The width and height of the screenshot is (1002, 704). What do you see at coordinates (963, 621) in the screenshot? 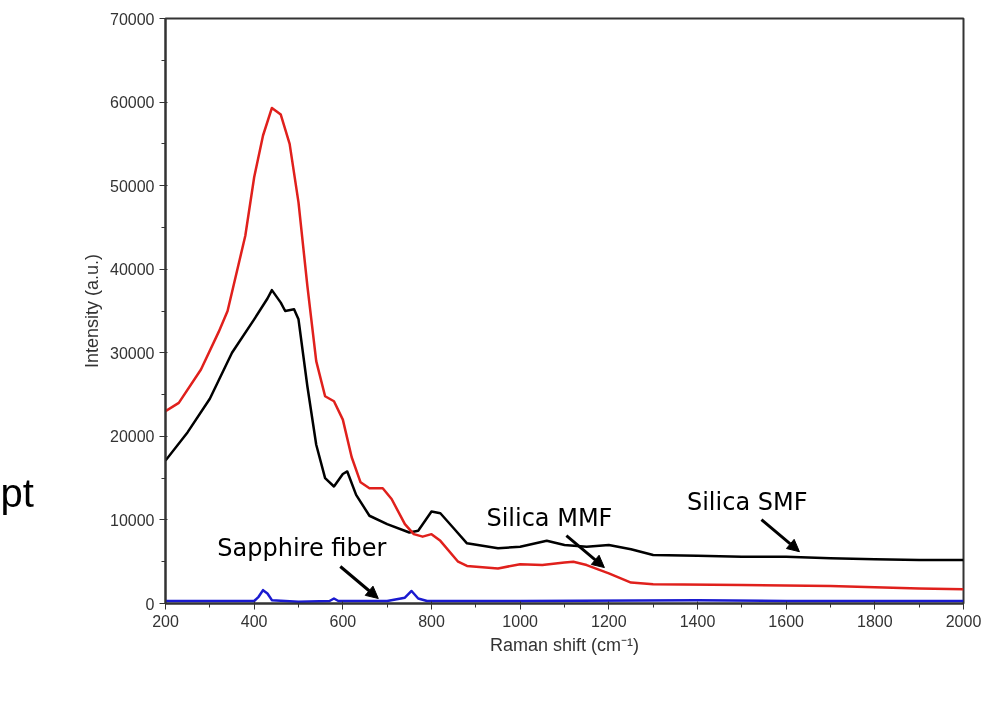
I see `x-tick-label: 2000` at bounding box center [963, 621].